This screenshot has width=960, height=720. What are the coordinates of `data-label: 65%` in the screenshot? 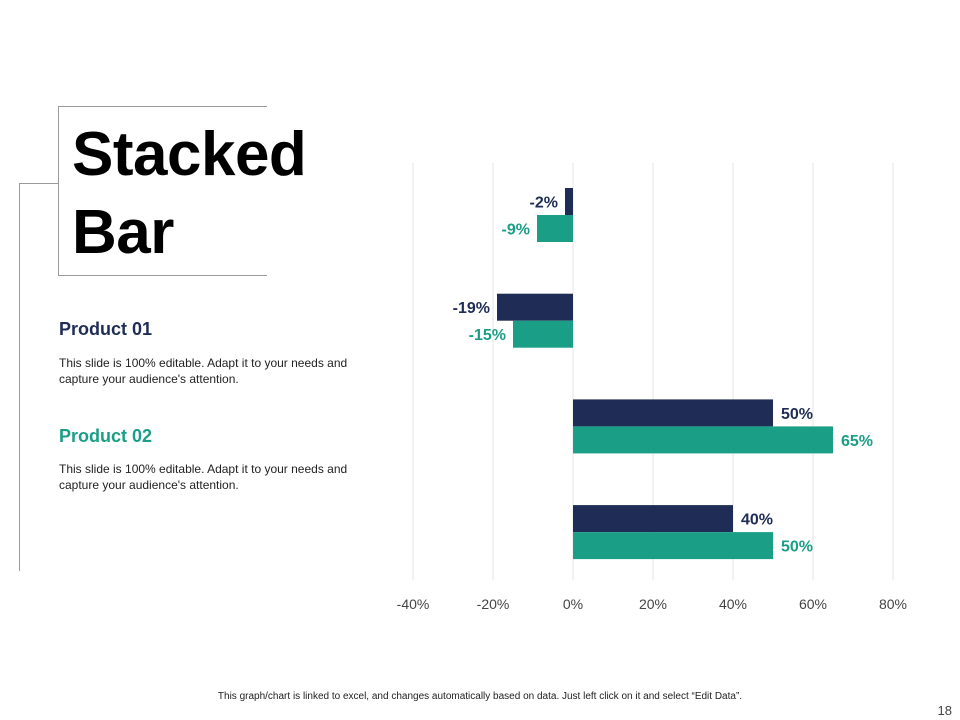 It's located at (857, 441).